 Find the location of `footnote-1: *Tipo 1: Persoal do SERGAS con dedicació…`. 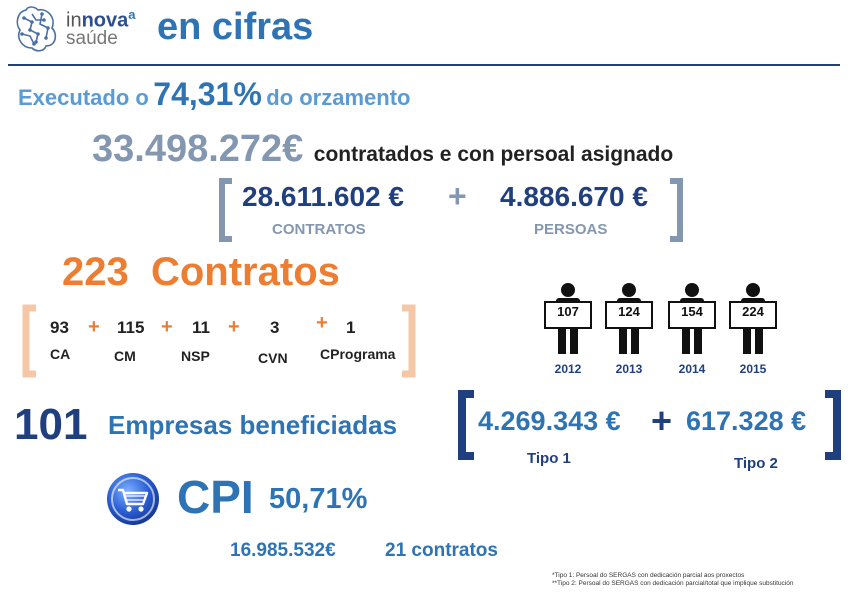

footnote-1: *Tipo 1: Persoal do SERGAS con dedicació… is located at coordinates (648, 575).